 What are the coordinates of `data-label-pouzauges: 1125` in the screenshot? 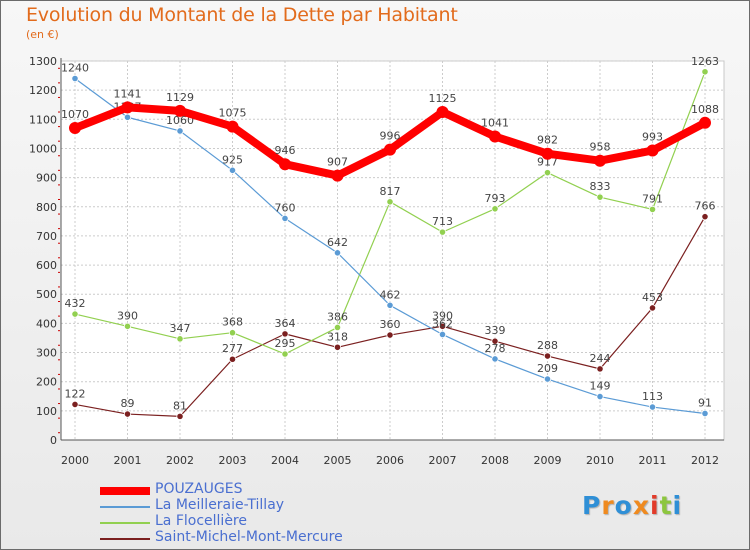 It's located at (443, 98).